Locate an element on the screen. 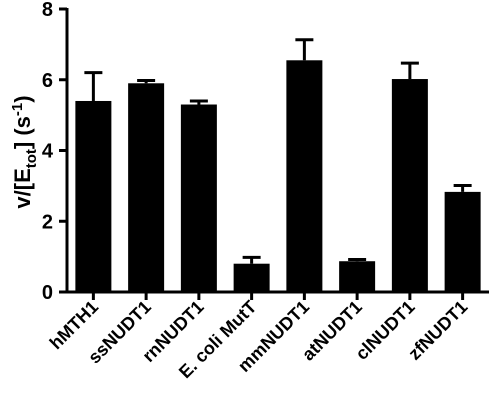  y-axis-label-mid: ] (s is located at coordinates (22, 132).